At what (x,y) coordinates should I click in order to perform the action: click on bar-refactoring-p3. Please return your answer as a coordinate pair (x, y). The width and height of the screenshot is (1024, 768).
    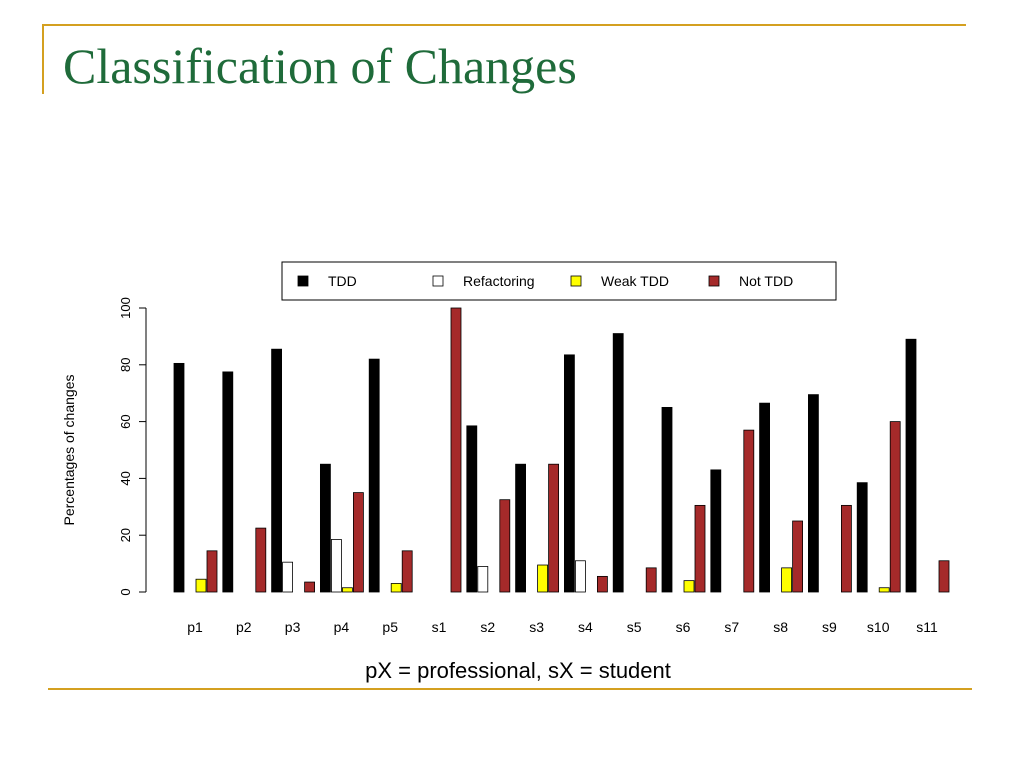
    Looking at the image, I should click on (288, 577).